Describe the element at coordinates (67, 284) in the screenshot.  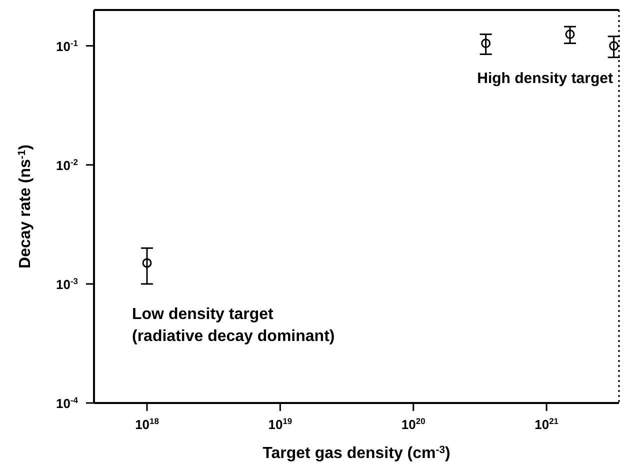
I see `y-tick-label: 10$^{-3}$` at that location.